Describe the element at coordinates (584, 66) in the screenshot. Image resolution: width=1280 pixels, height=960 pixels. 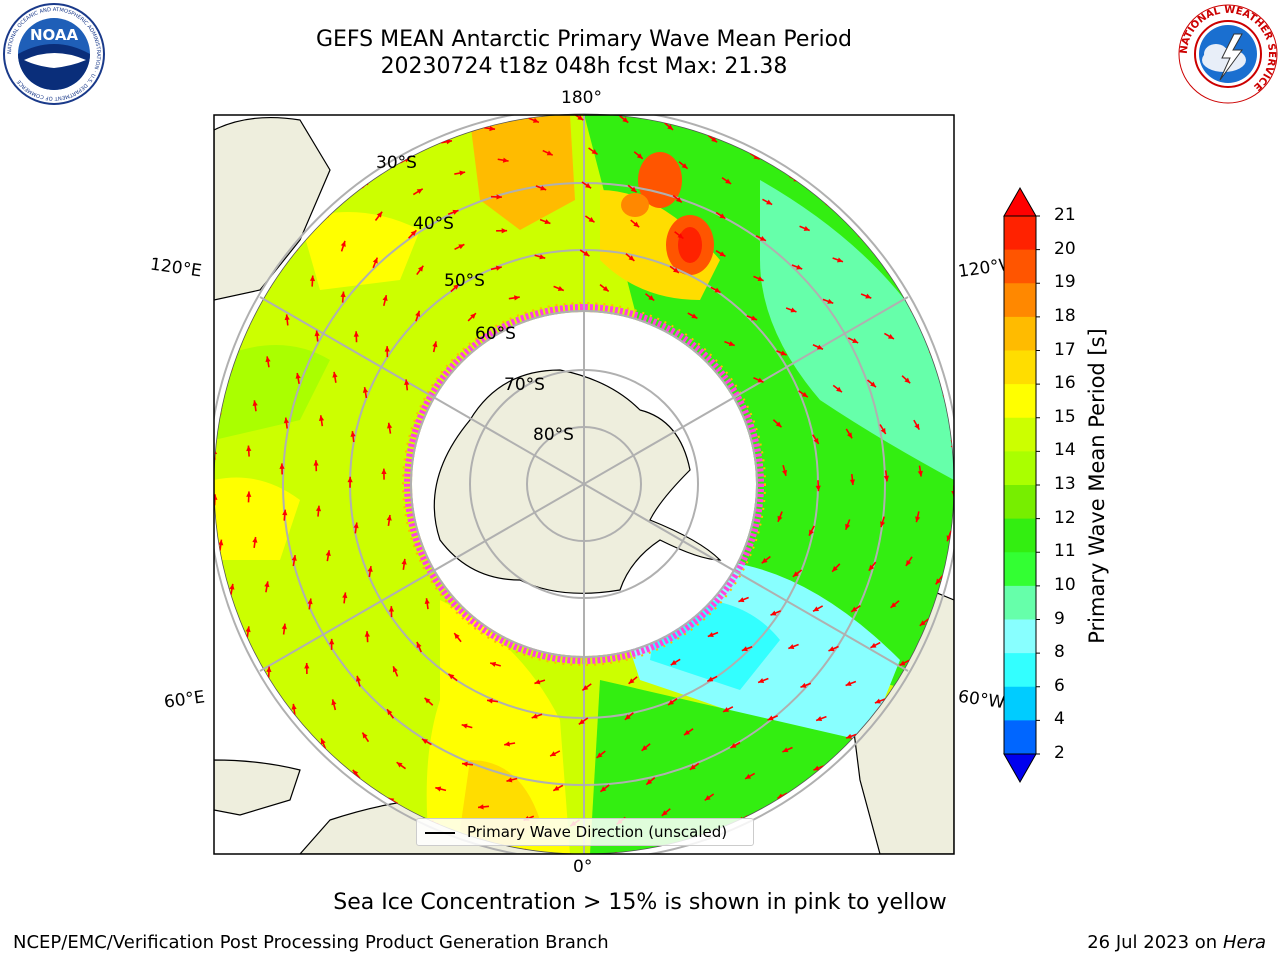
I see `map-subtitle: 20230724 t18z 048h fcst Max: 21.38` at that location.